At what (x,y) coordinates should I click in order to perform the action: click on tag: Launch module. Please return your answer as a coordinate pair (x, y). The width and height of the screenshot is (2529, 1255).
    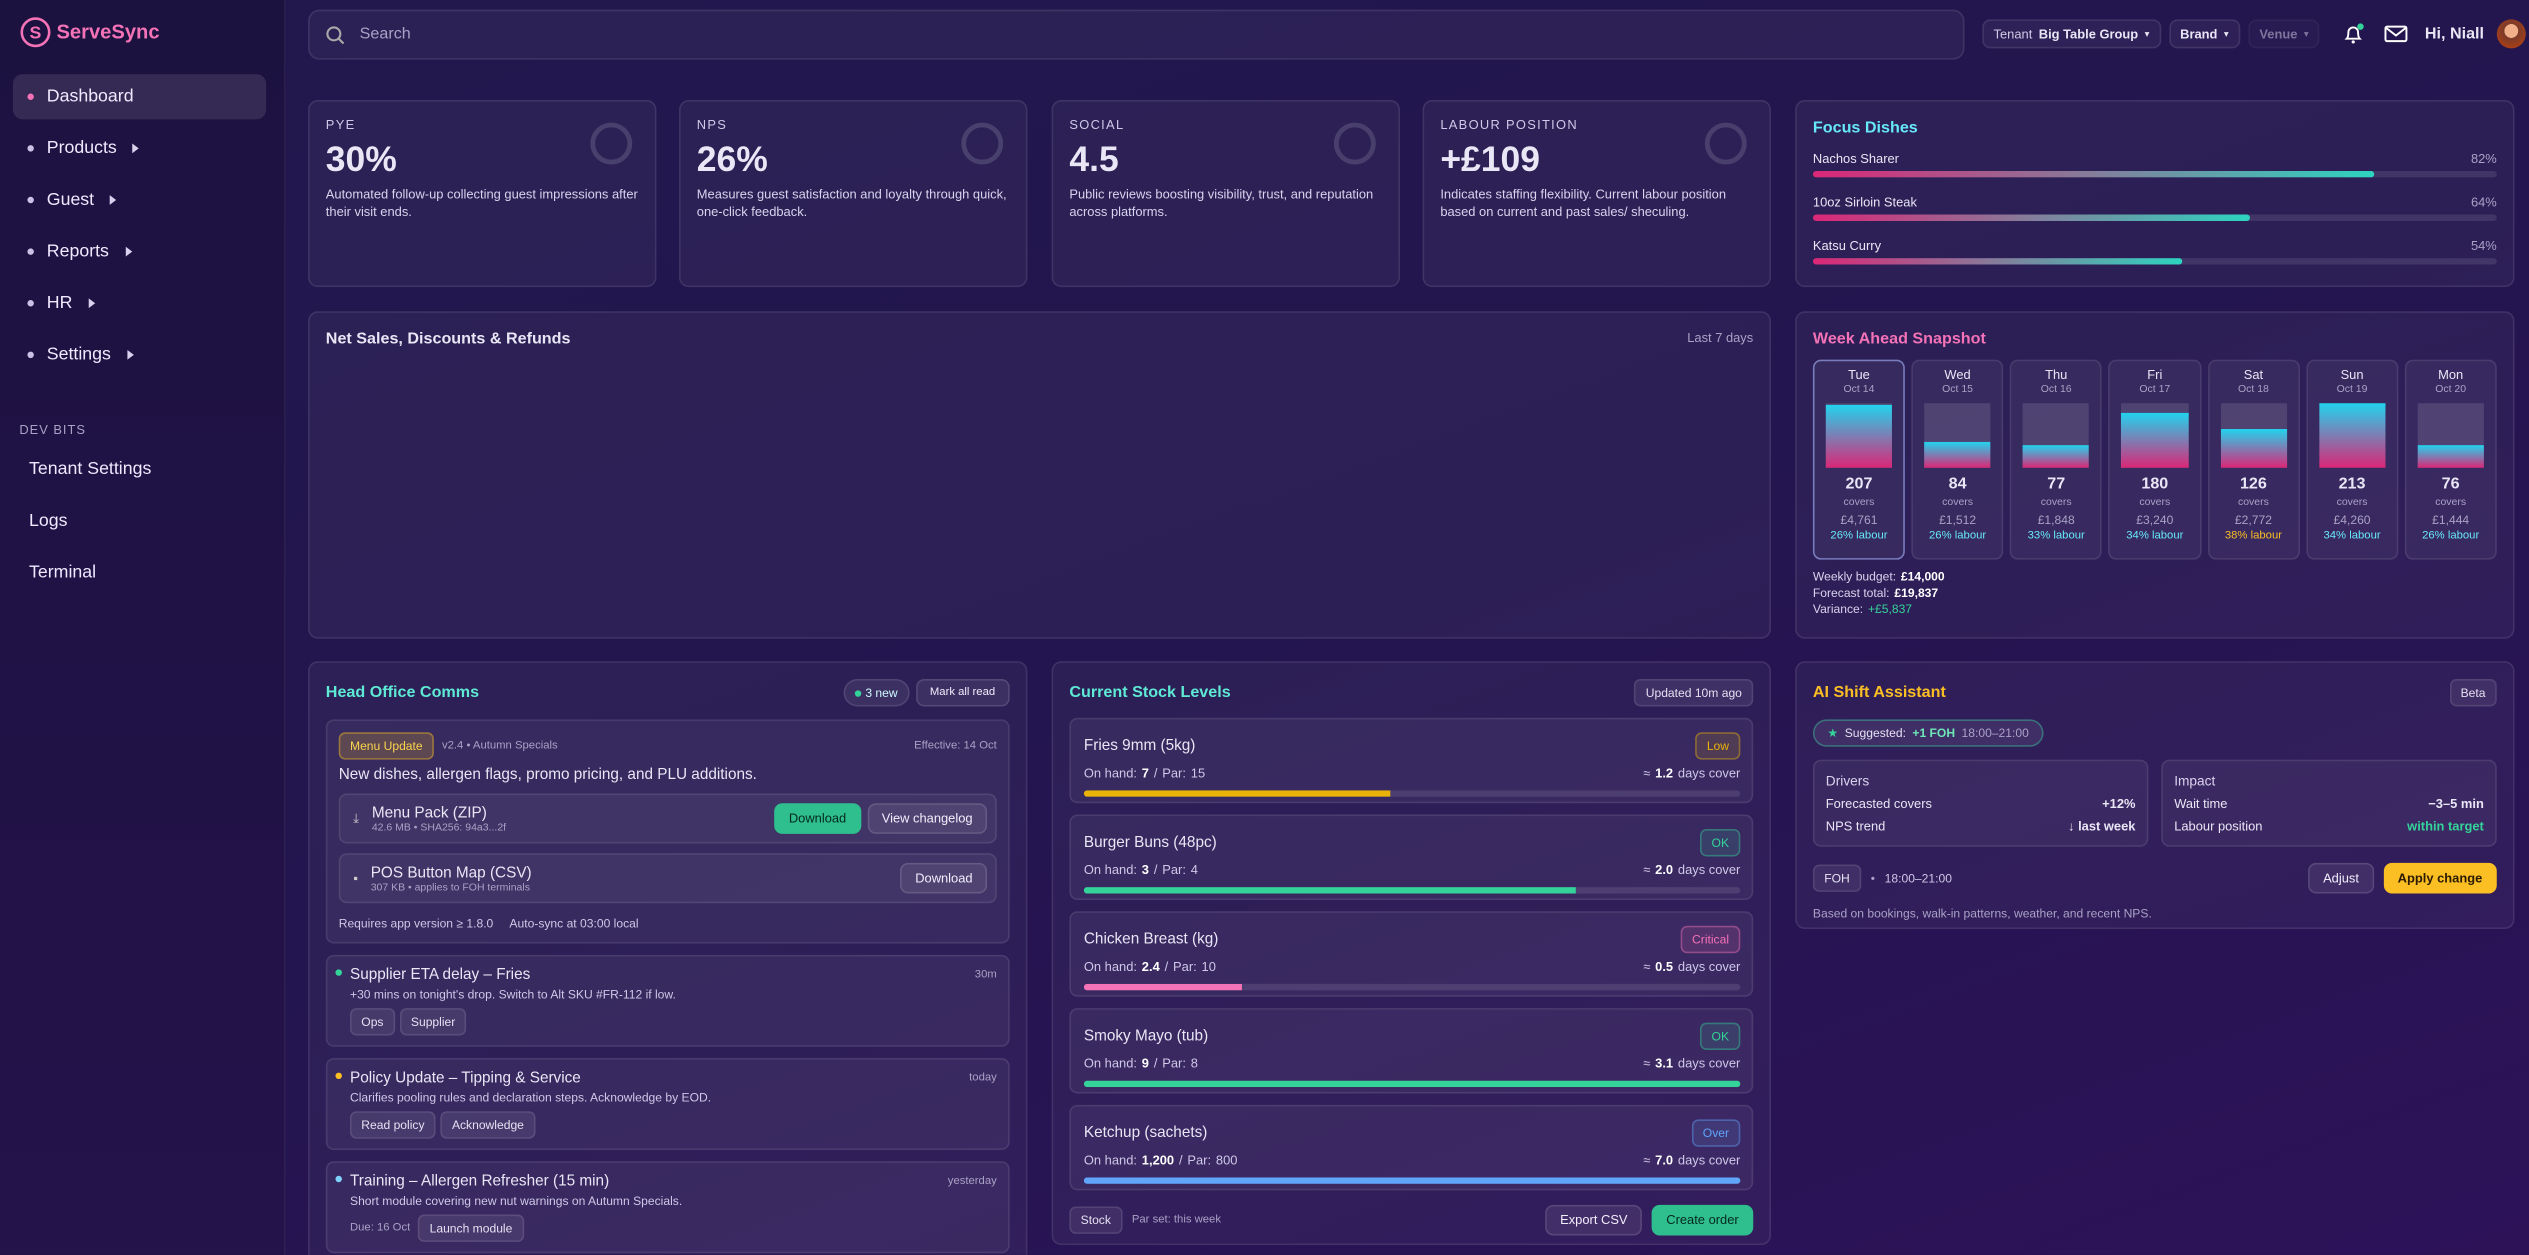
    Looking at the image, I should click on (471, 1228).